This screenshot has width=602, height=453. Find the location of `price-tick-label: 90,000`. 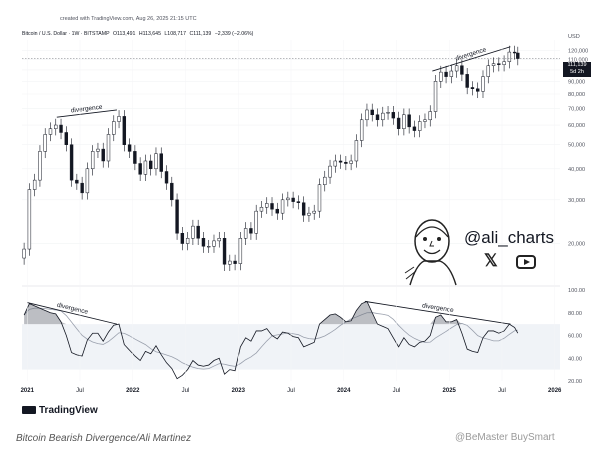

price-tick-label: 90,000 is located at coordinates (576, 82).